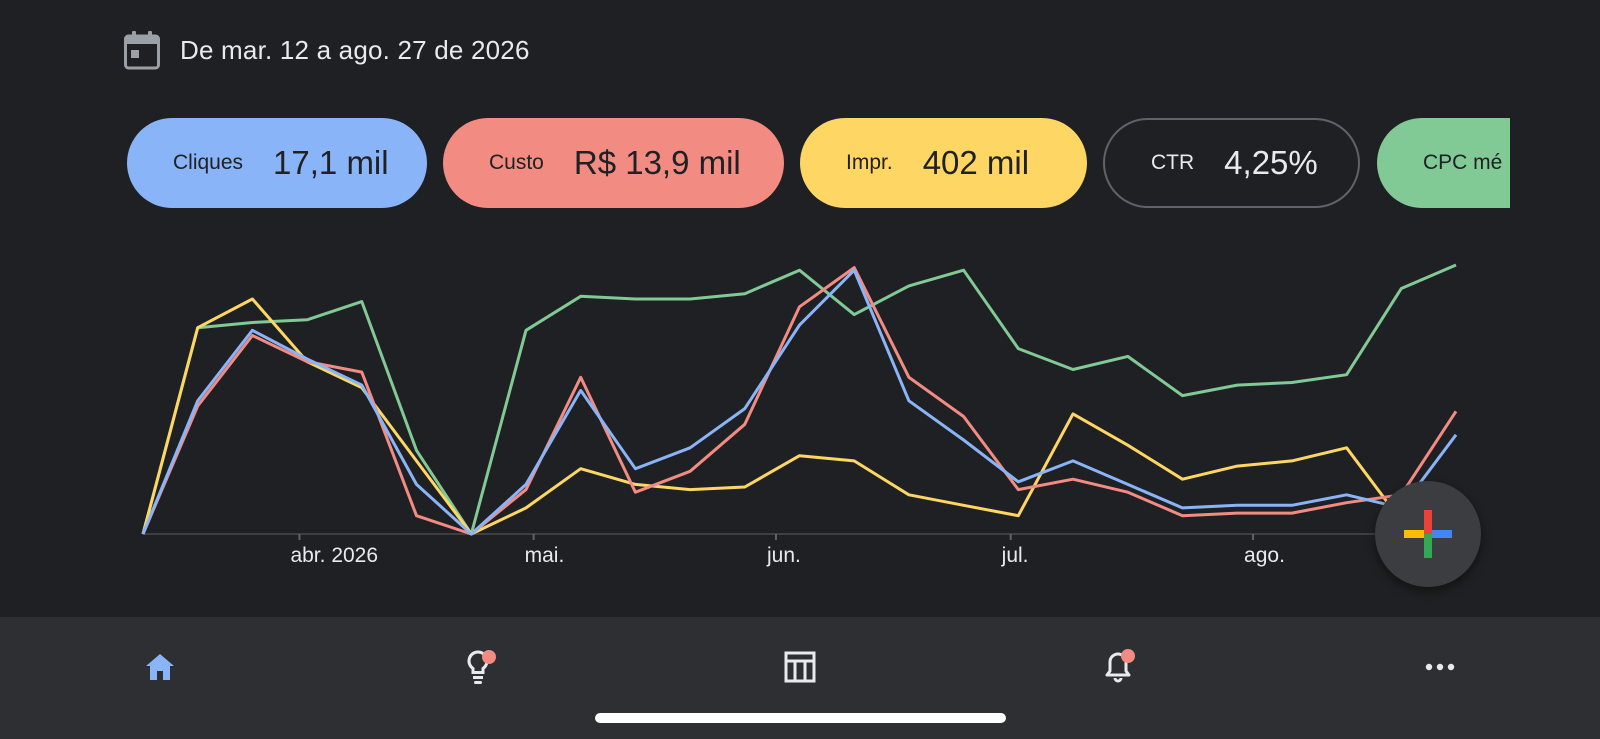  Describe the element at coordinates (1271, 162) in the screenshot. I see `metric-value: 4,25%` at that location.